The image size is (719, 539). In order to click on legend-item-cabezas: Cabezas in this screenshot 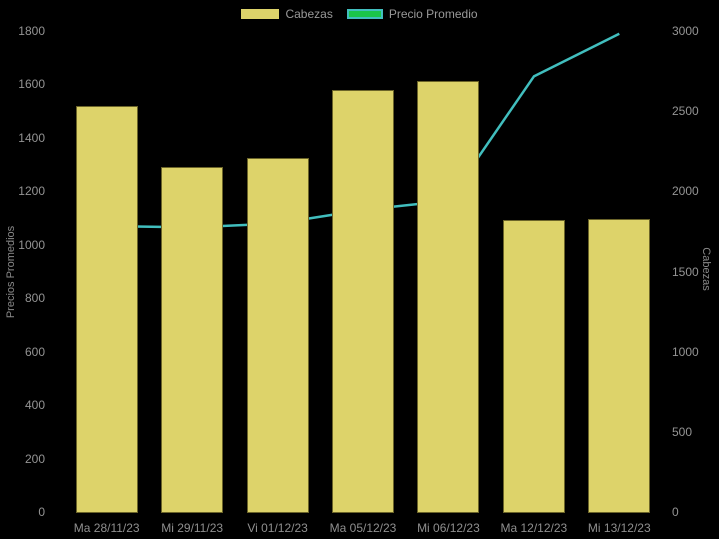, I will do `click(287, 14)`.